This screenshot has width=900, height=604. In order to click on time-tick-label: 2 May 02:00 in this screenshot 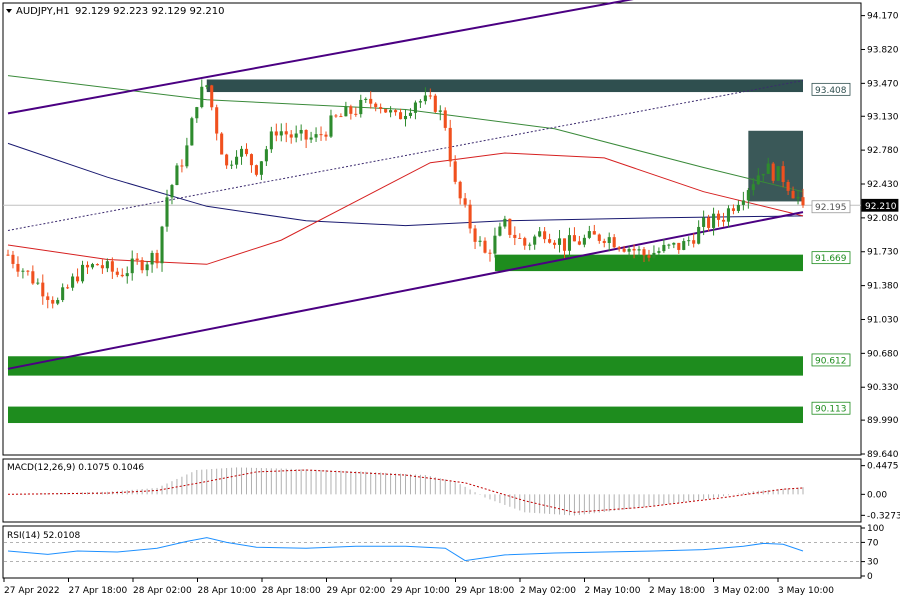, I will do `click(548, 591)`.